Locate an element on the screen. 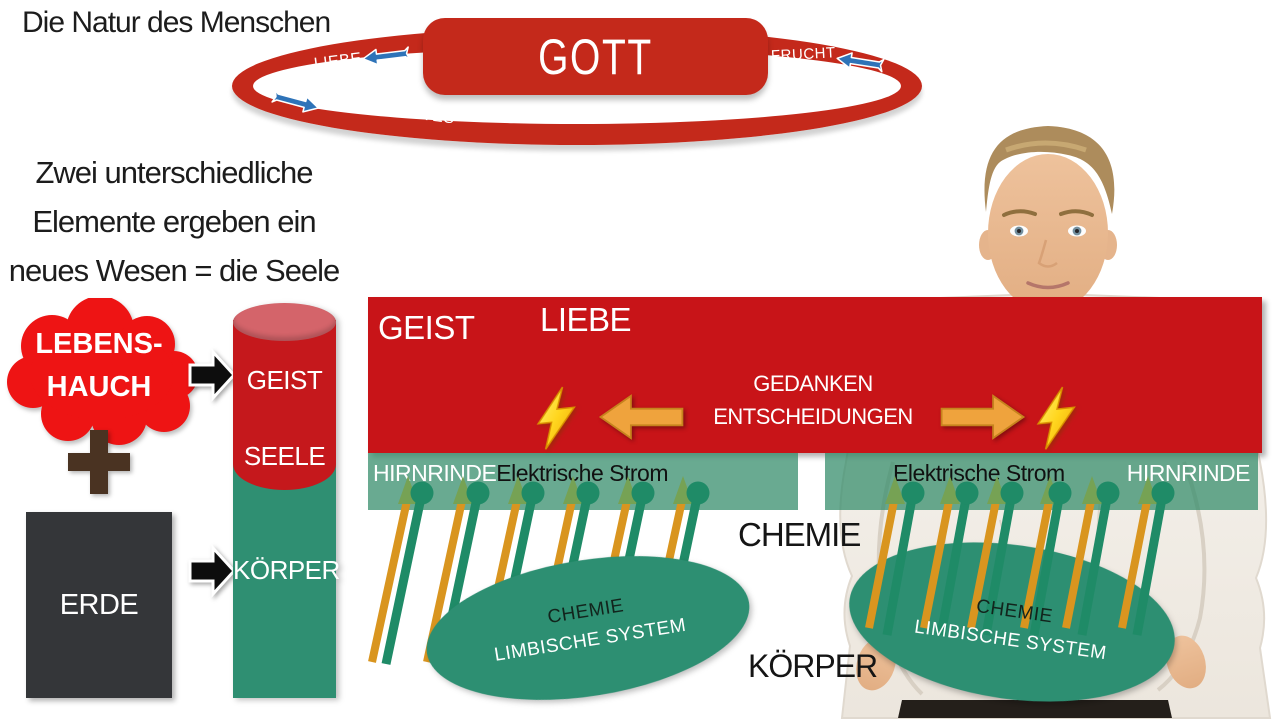  breath-cloud-icon is located at coordinates (101, 371).